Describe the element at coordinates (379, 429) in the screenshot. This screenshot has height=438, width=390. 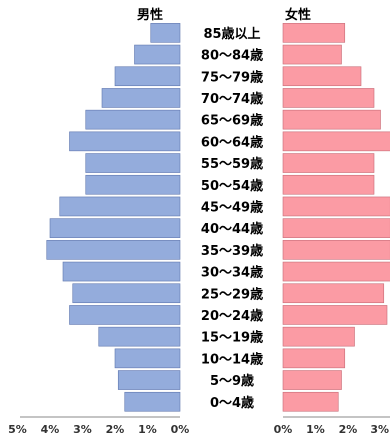
I see `female-tick-label: 3%` at that location.